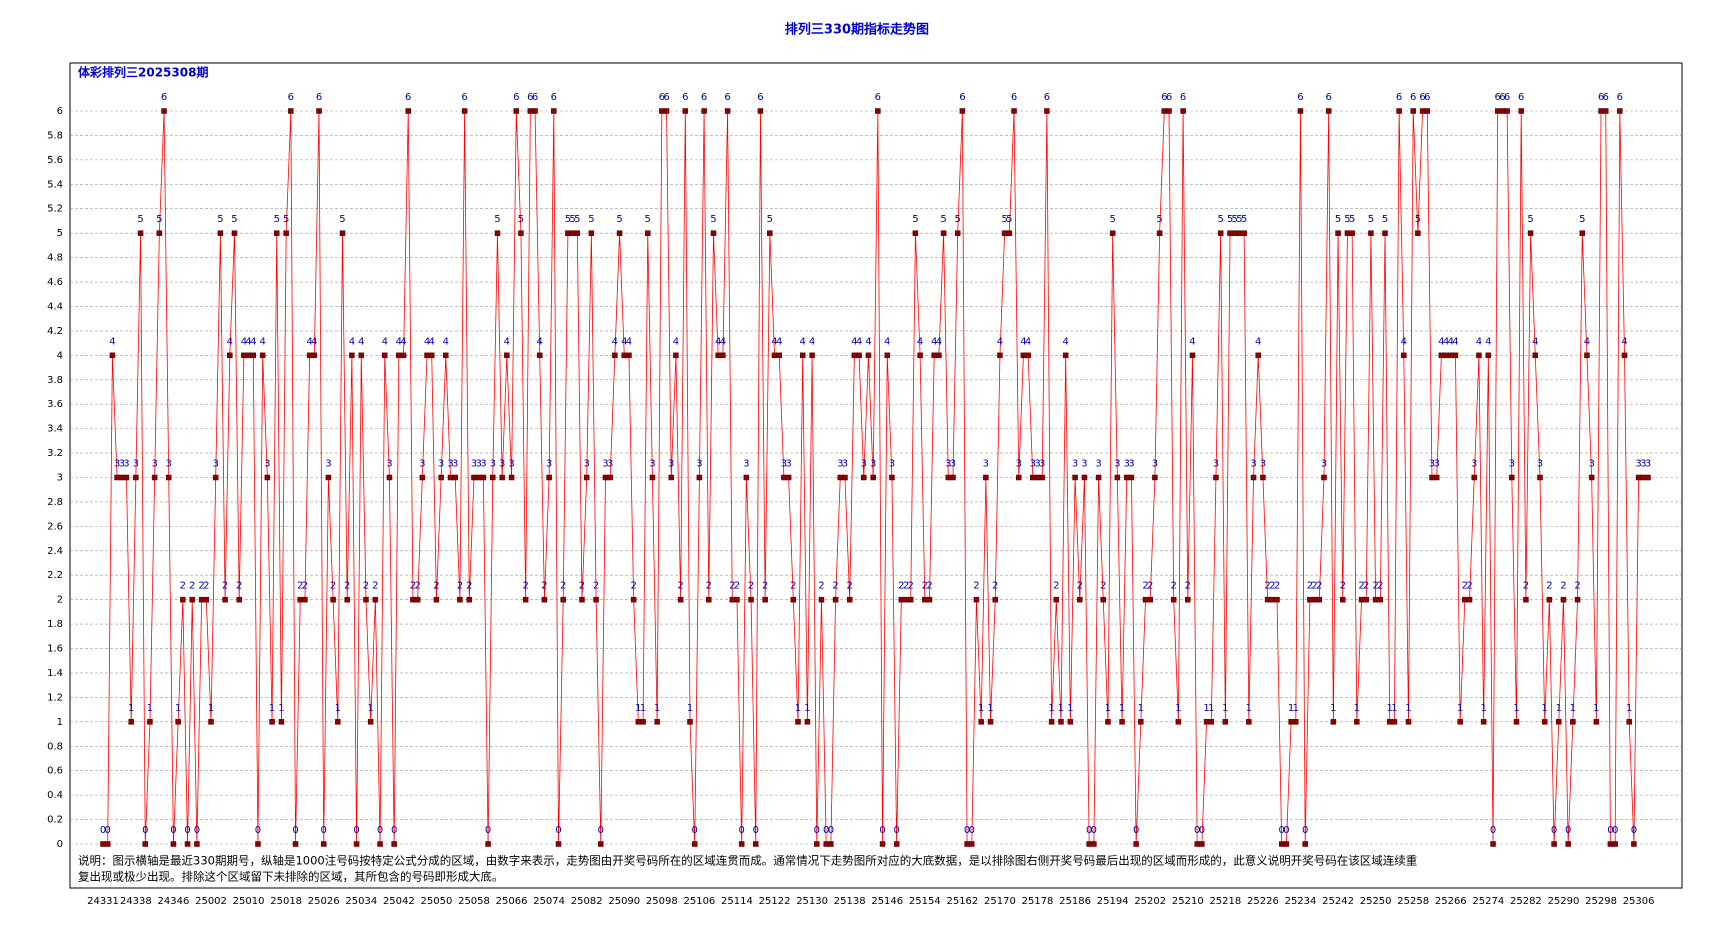 Image resolution: width=1714 pixels, height=926 pixels. Describe the element at coordinates (399, 901) in the screenshot. I see `x-tick-label: 25042` at that location.